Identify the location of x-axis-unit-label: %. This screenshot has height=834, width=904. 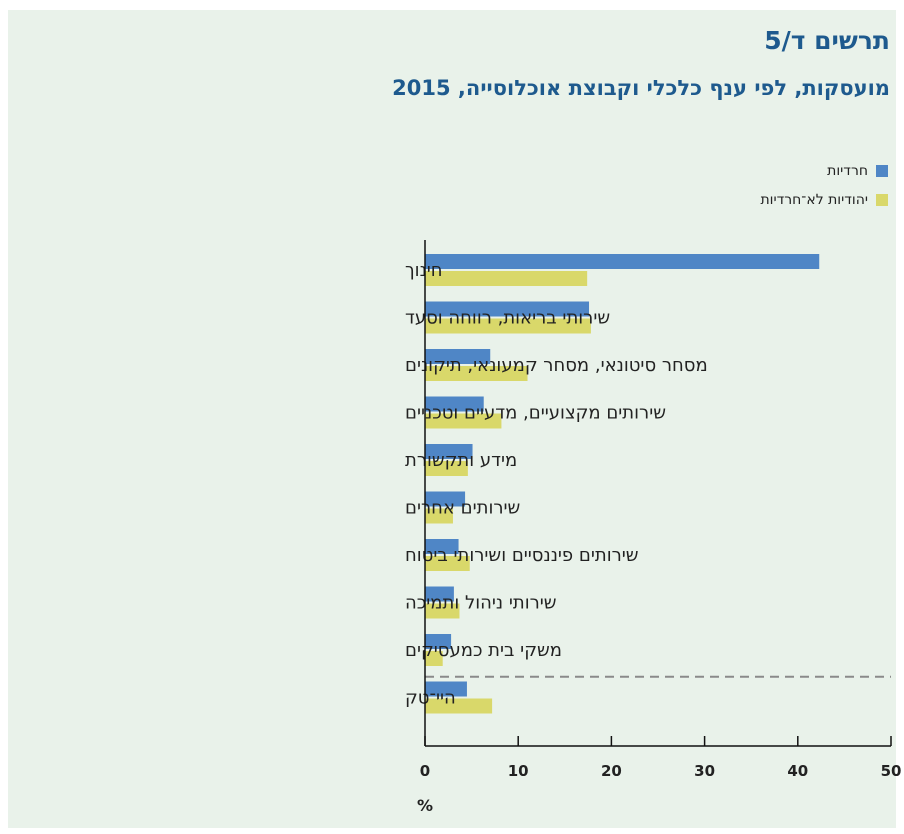
(425, 805).